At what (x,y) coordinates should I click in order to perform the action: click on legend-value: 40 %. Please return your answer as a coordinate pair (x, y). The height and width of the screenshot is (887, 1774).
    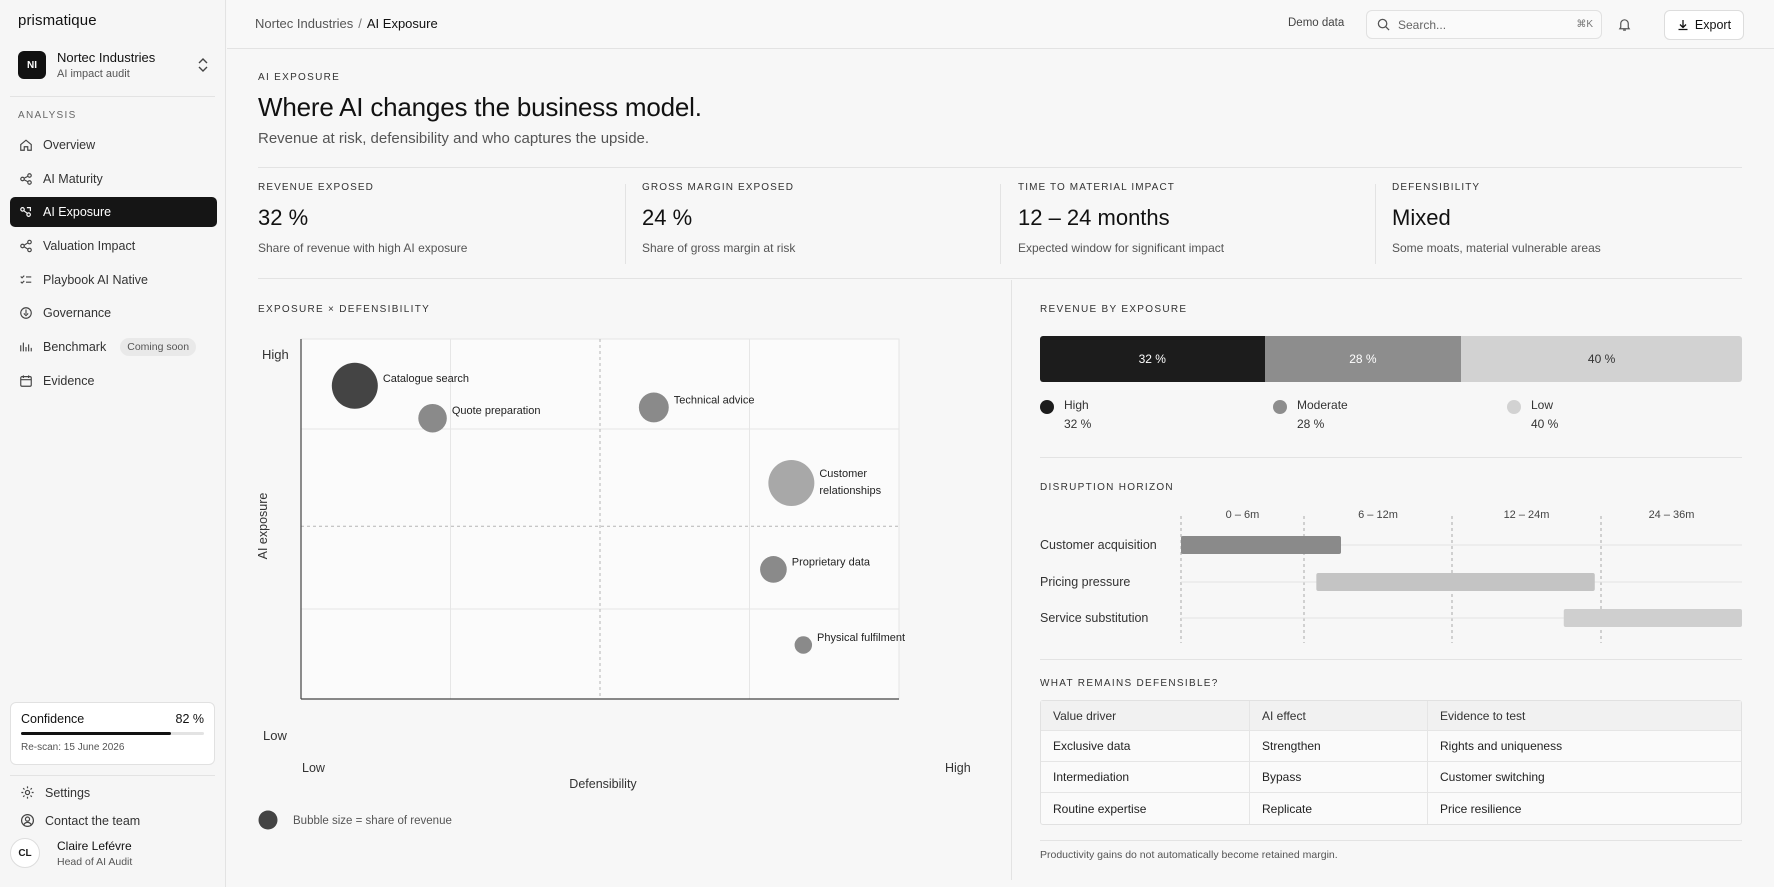
    Looking at the image, I should click on (1545, 424).